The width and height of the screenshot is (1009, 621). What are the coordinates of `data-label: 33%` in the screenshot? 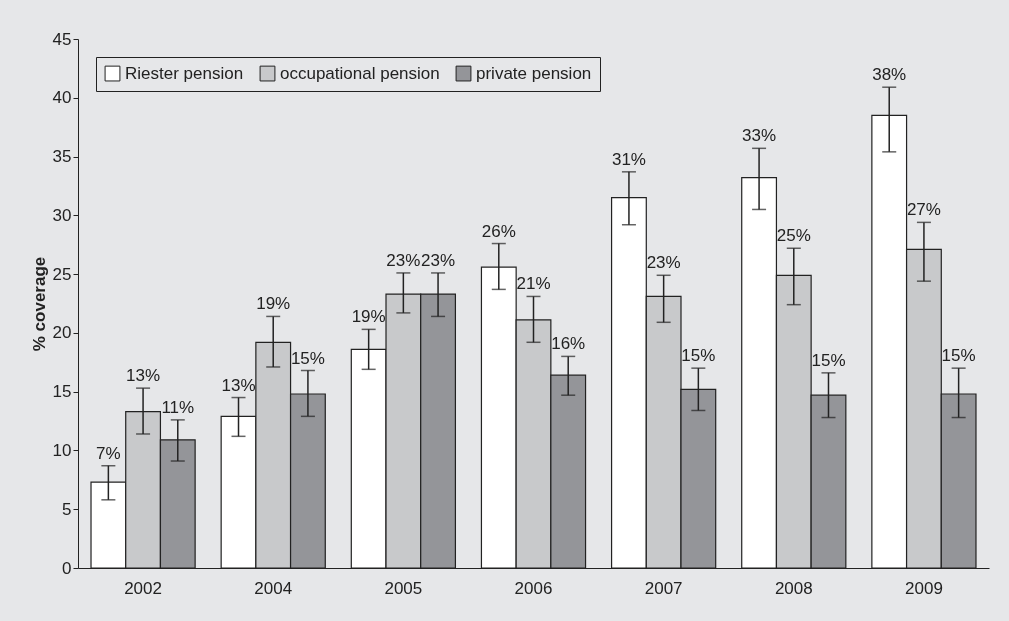 It's located at (759, 136).